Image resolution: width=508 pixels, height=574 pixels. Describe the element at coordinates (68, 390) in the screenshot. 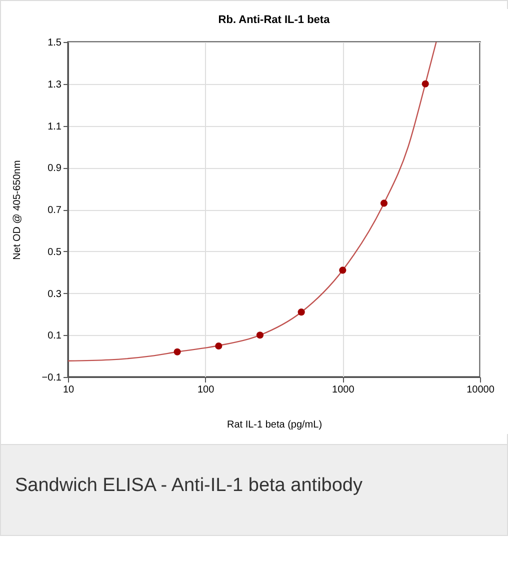

I see `x-tick-label: 10` at that location.